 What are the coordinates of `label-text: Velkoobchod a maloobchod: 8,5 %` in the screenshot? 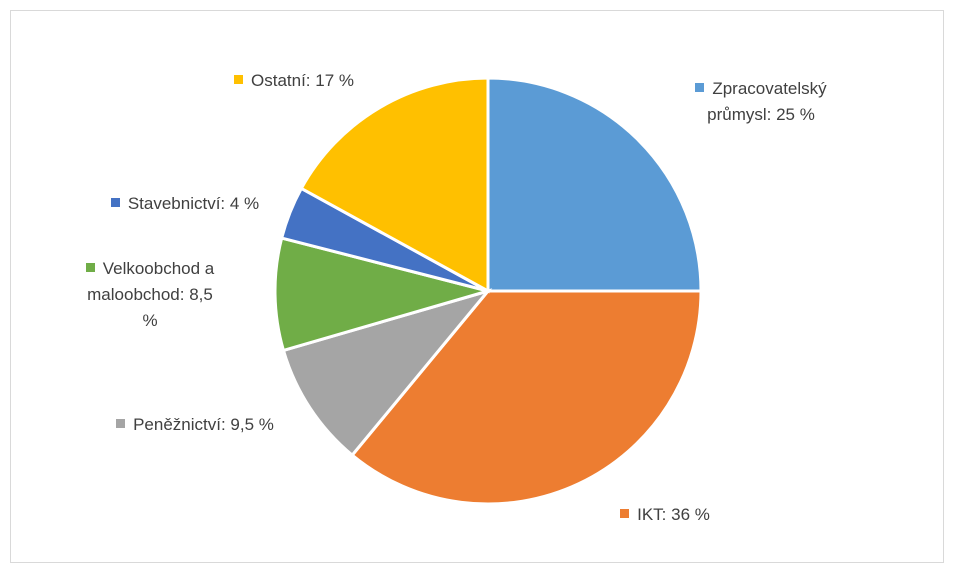 It's located at (151, 294).